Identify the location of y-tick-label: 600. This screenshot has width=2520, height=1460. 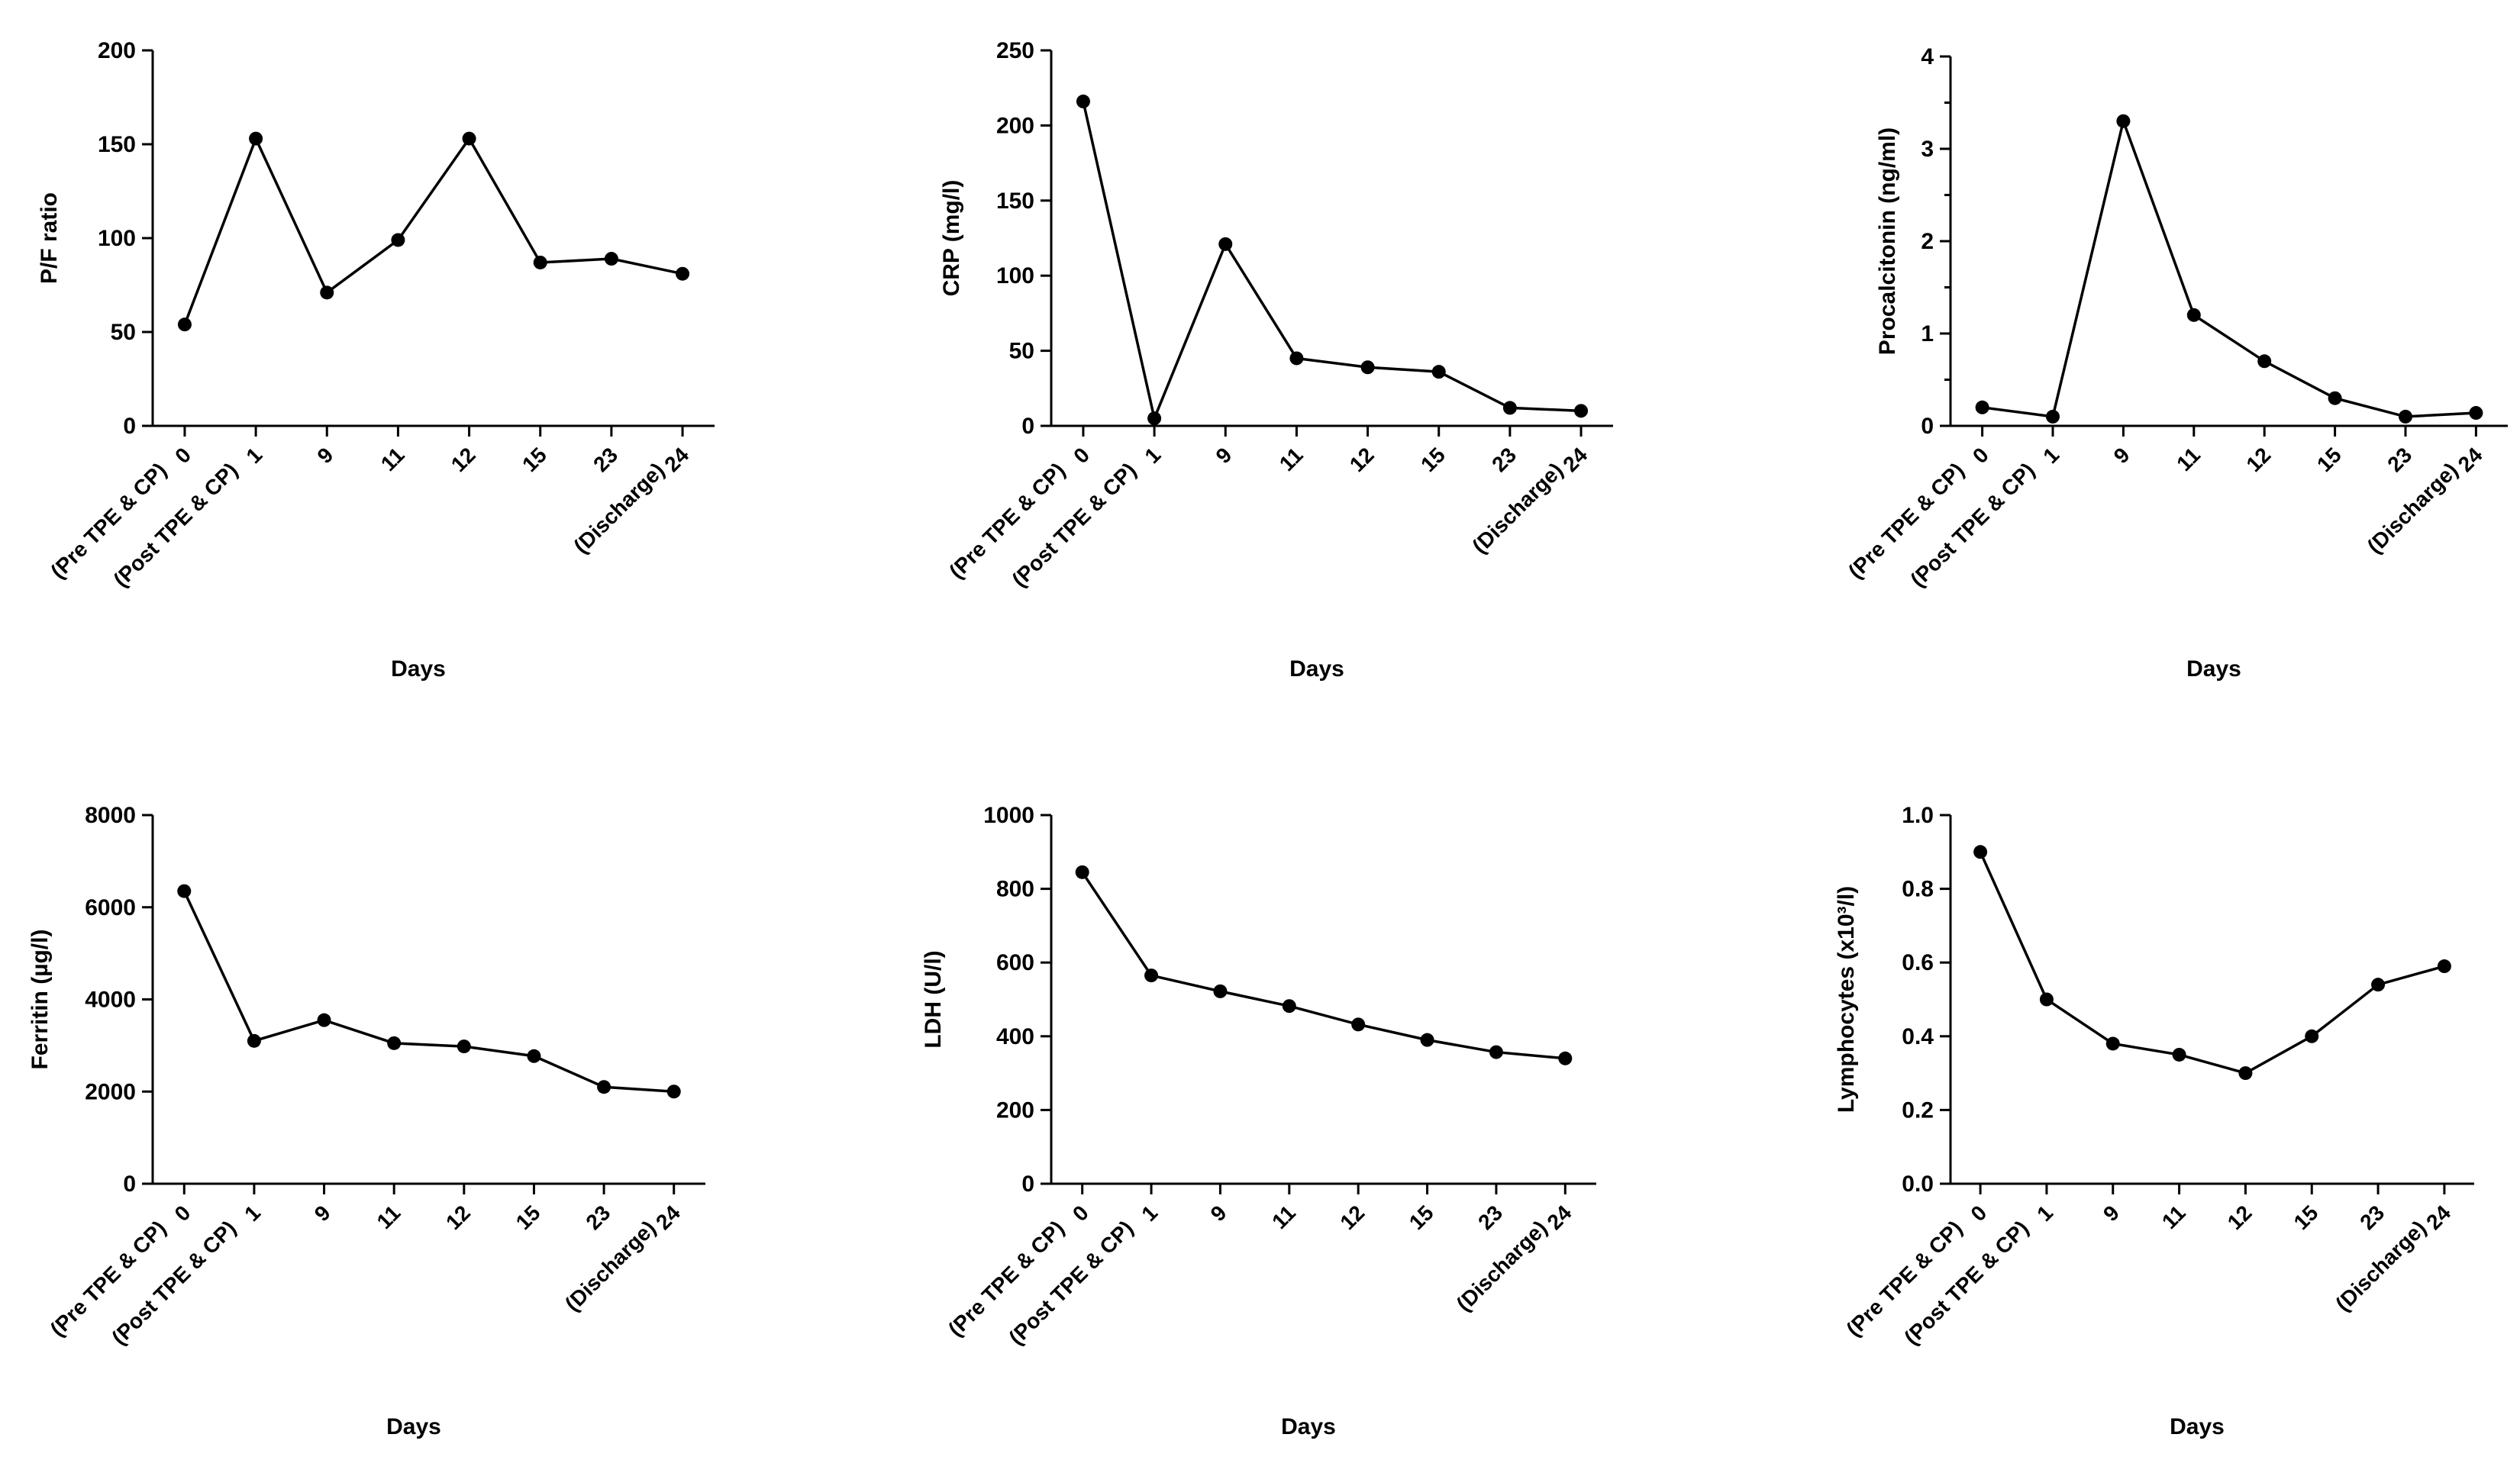
(1015, 962).